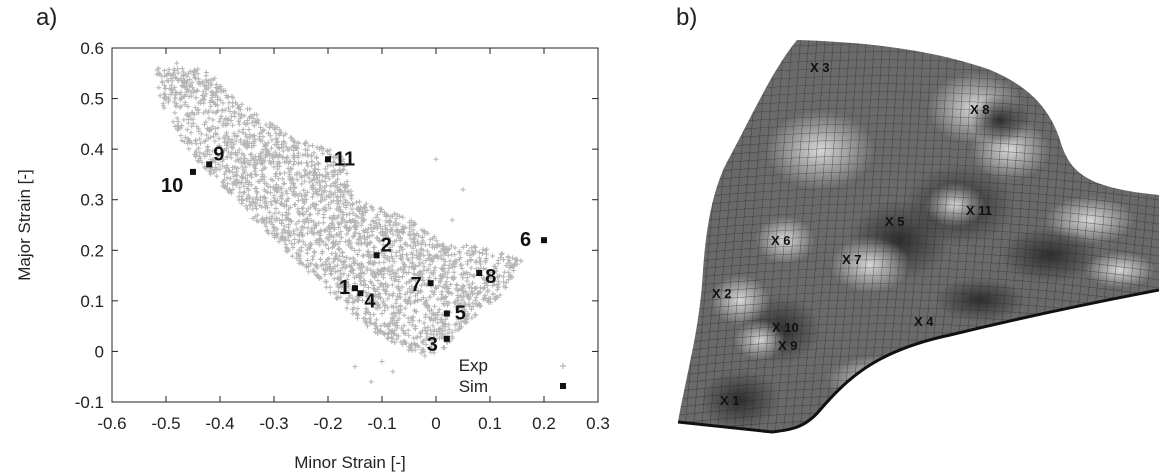 The width and height of the screenshot is (1159, 473). I want to click on panel-label-b: b), so click(687, 17).